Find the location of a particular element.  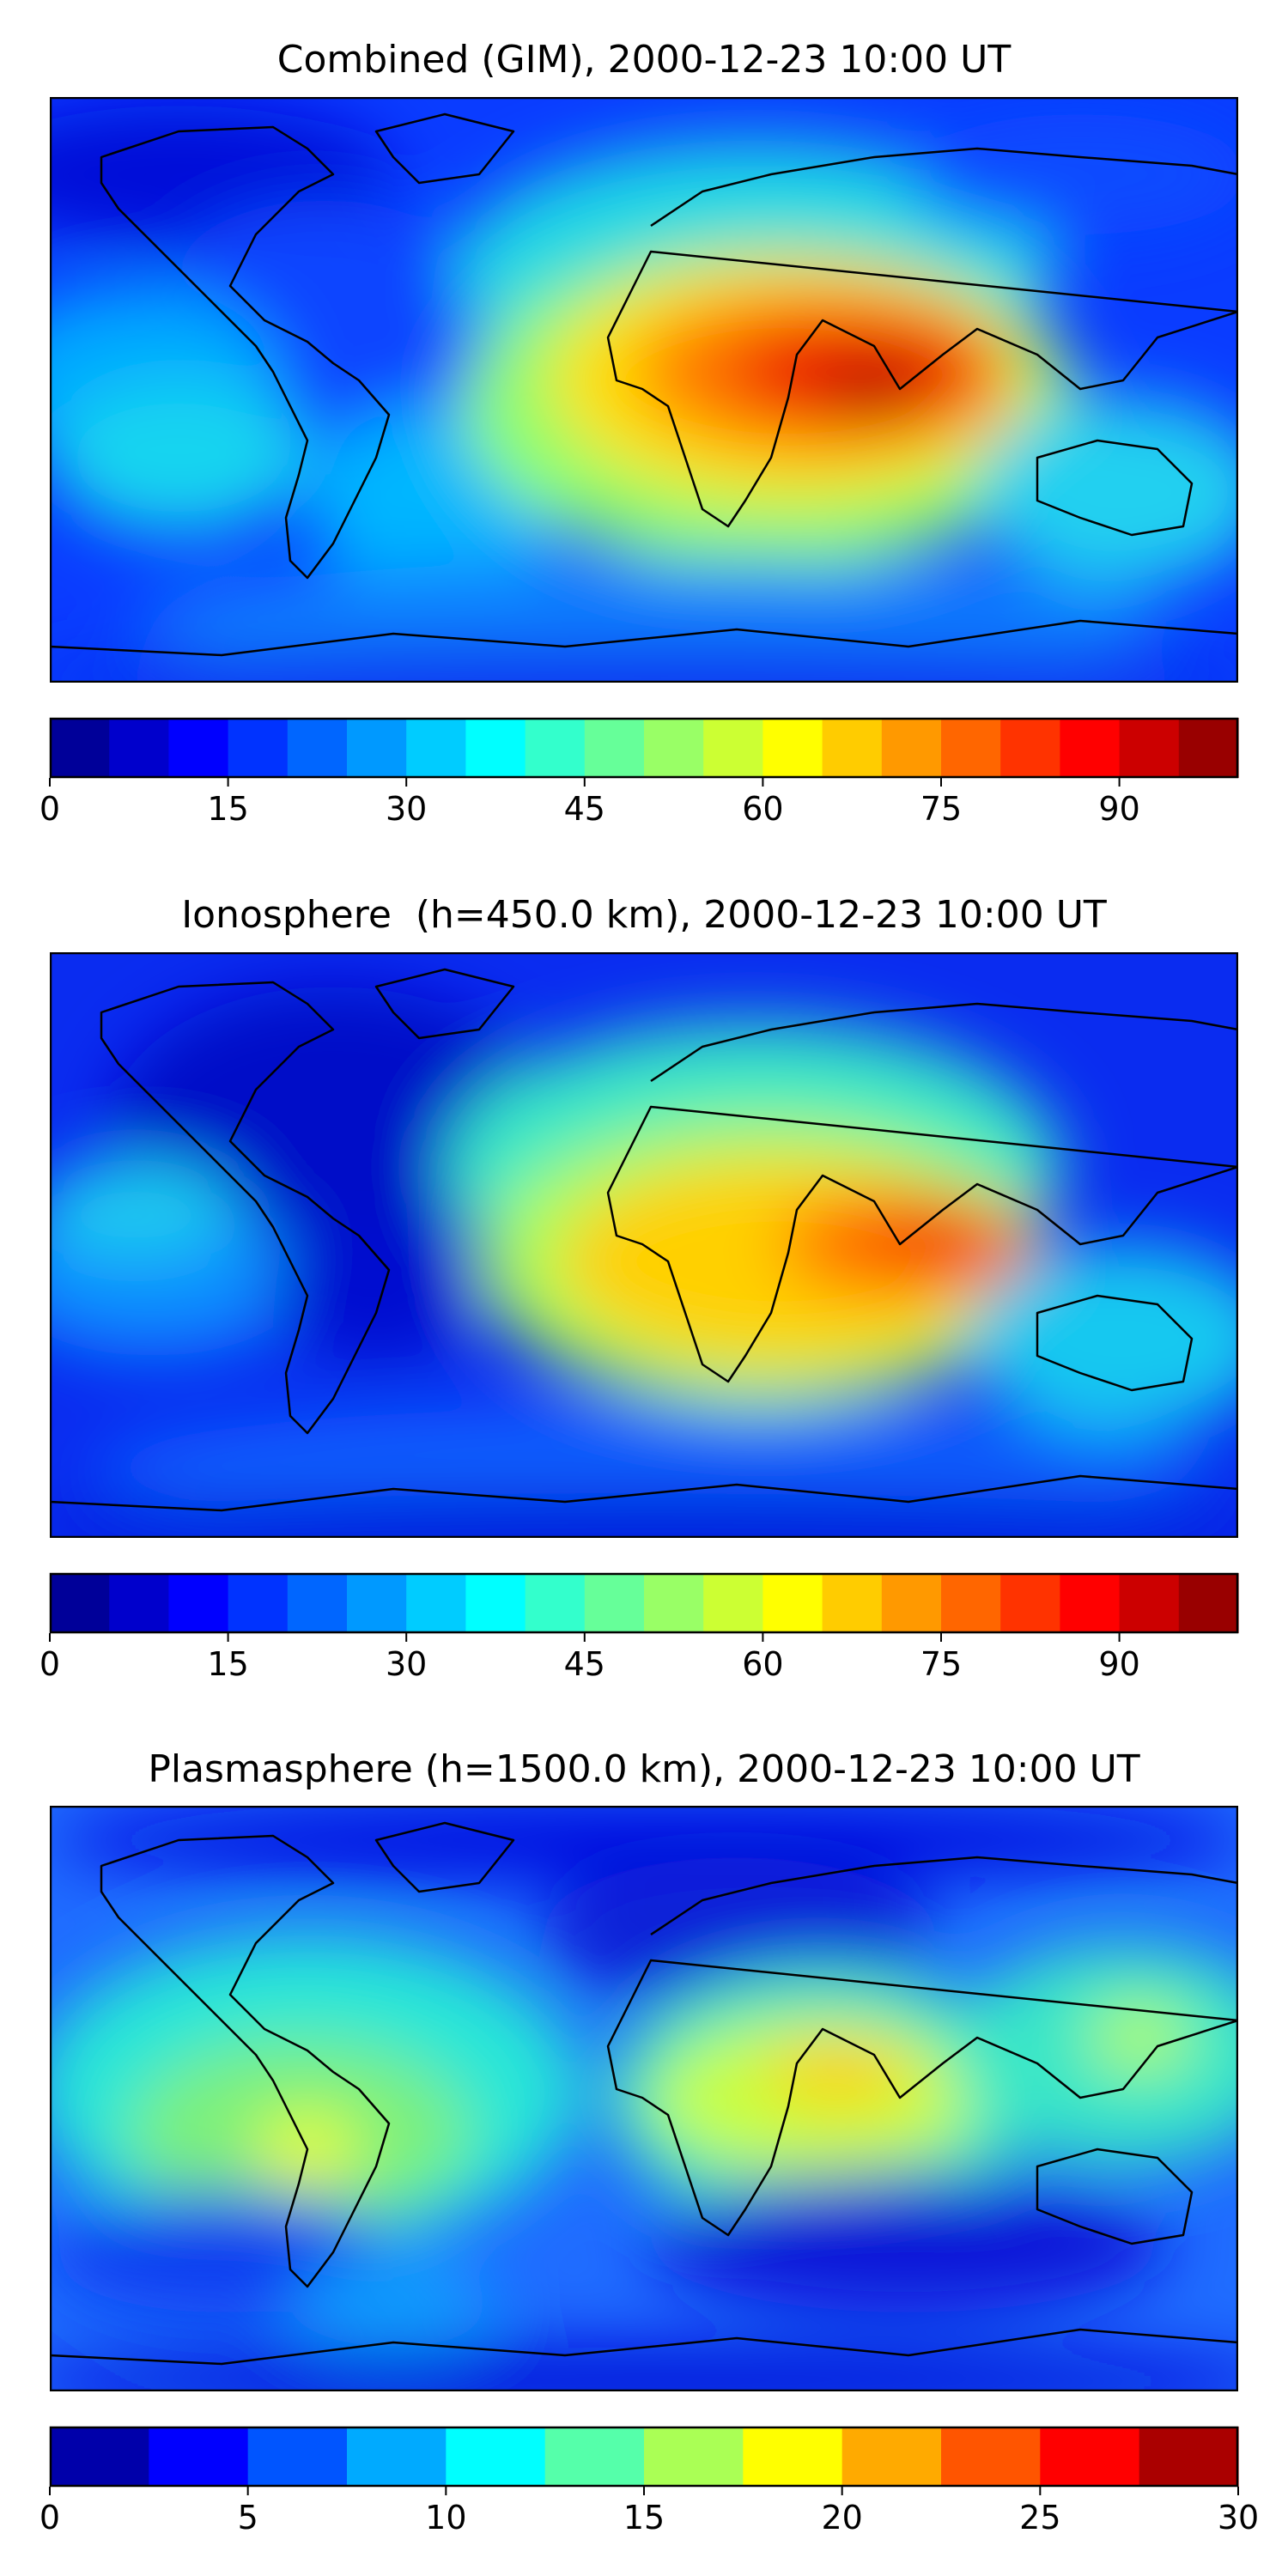

colorbar-tick-label: 20 is located at coordinates (842, 2518).